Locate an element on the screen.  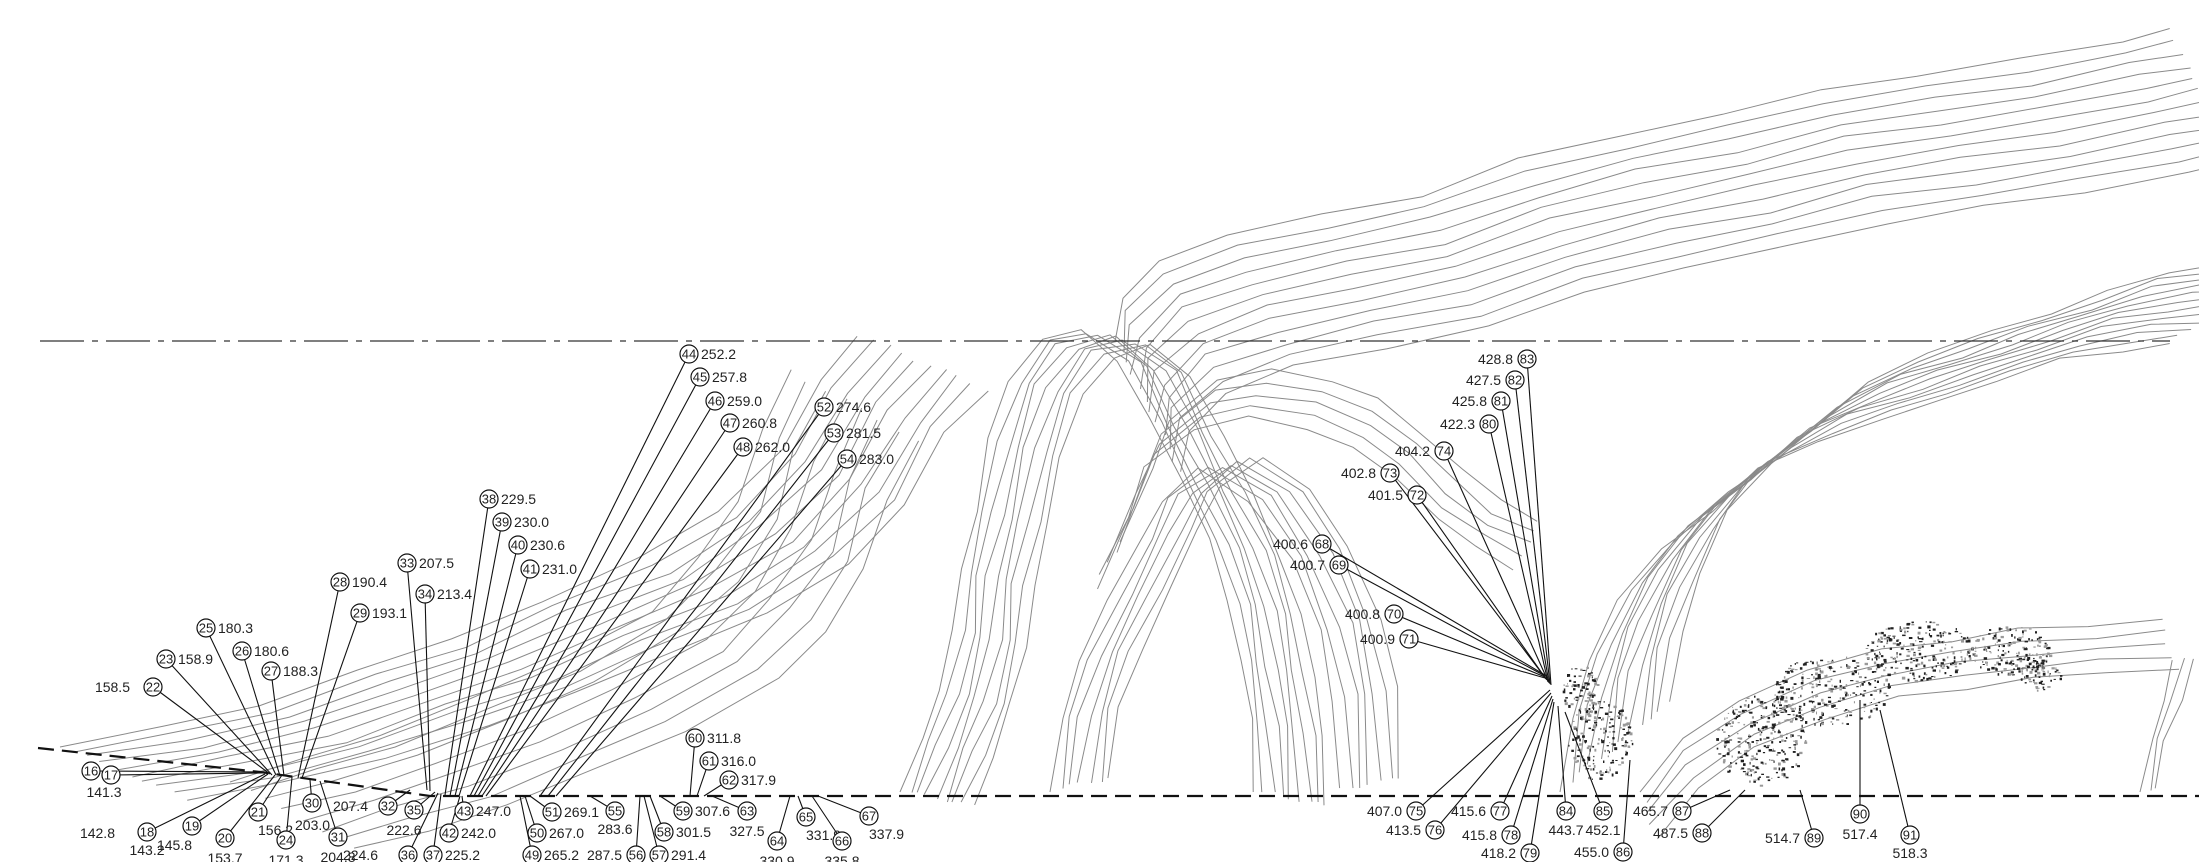
point-number: 62 is located at coordinates (729, 780).